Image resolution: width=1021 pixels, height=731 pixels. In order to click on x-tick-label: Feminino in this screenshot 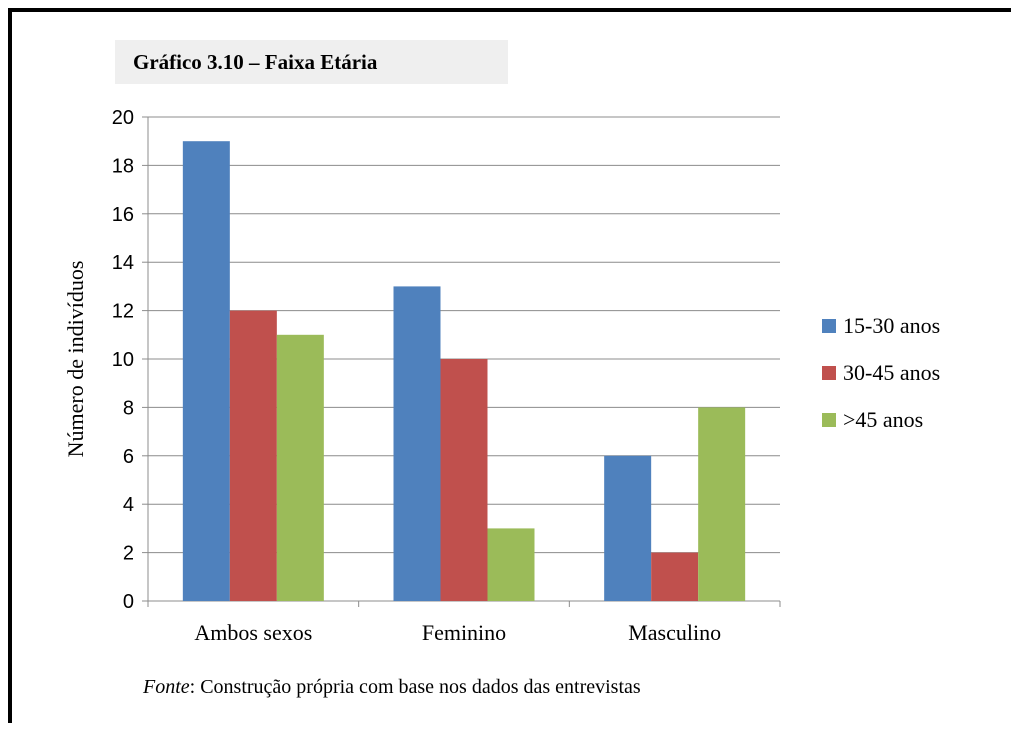, I will do `click(464, 632)`.